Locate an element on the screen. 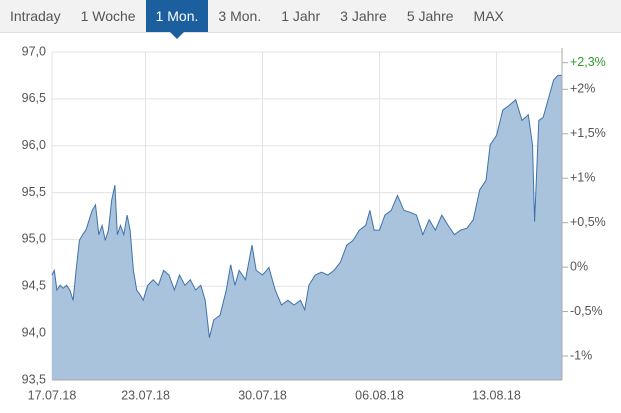 The height and width of the screenshot is (413, 621). range-tab: 5 Jahre is located at coordinates (430, 16).